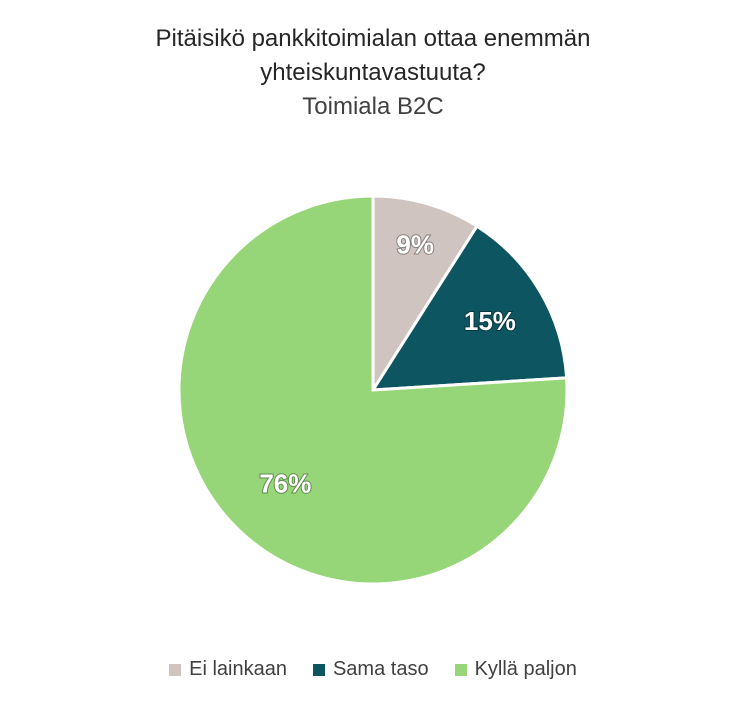 The width and height of the screenshot is (746, 712). Describe the element at coordinates (318, 669) in the screenshot. I see `legend-swatch-sama-taso` at that location.